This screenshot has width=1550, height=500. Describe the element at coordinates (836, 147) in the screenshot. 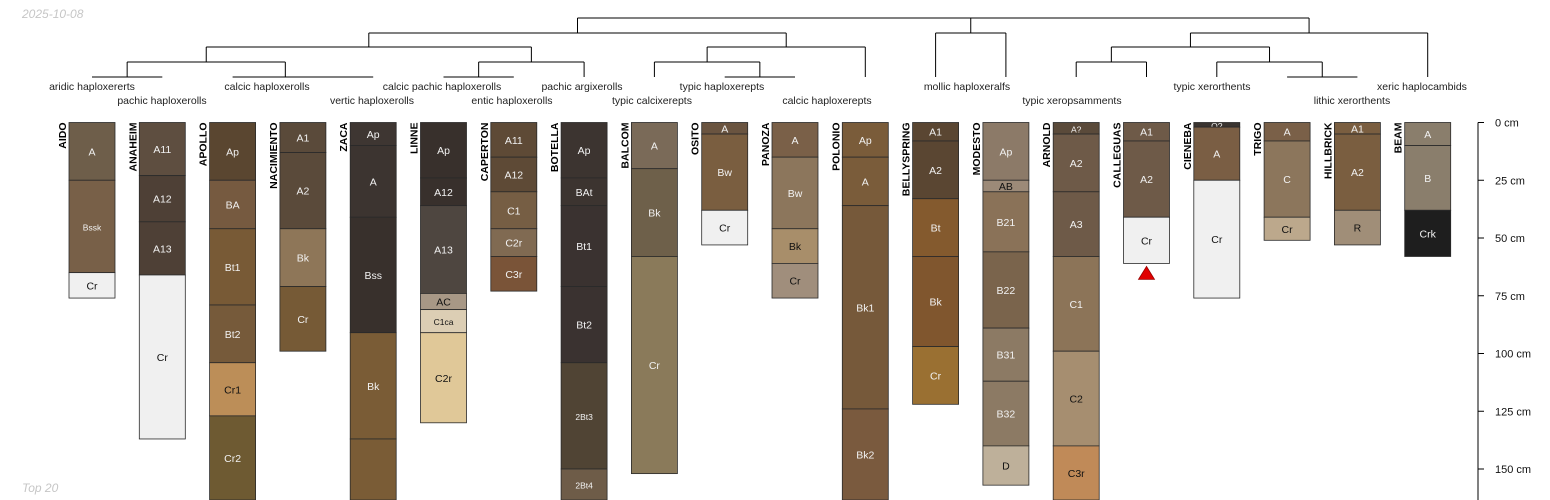

I see `profile-name: POLONIO` at that location.